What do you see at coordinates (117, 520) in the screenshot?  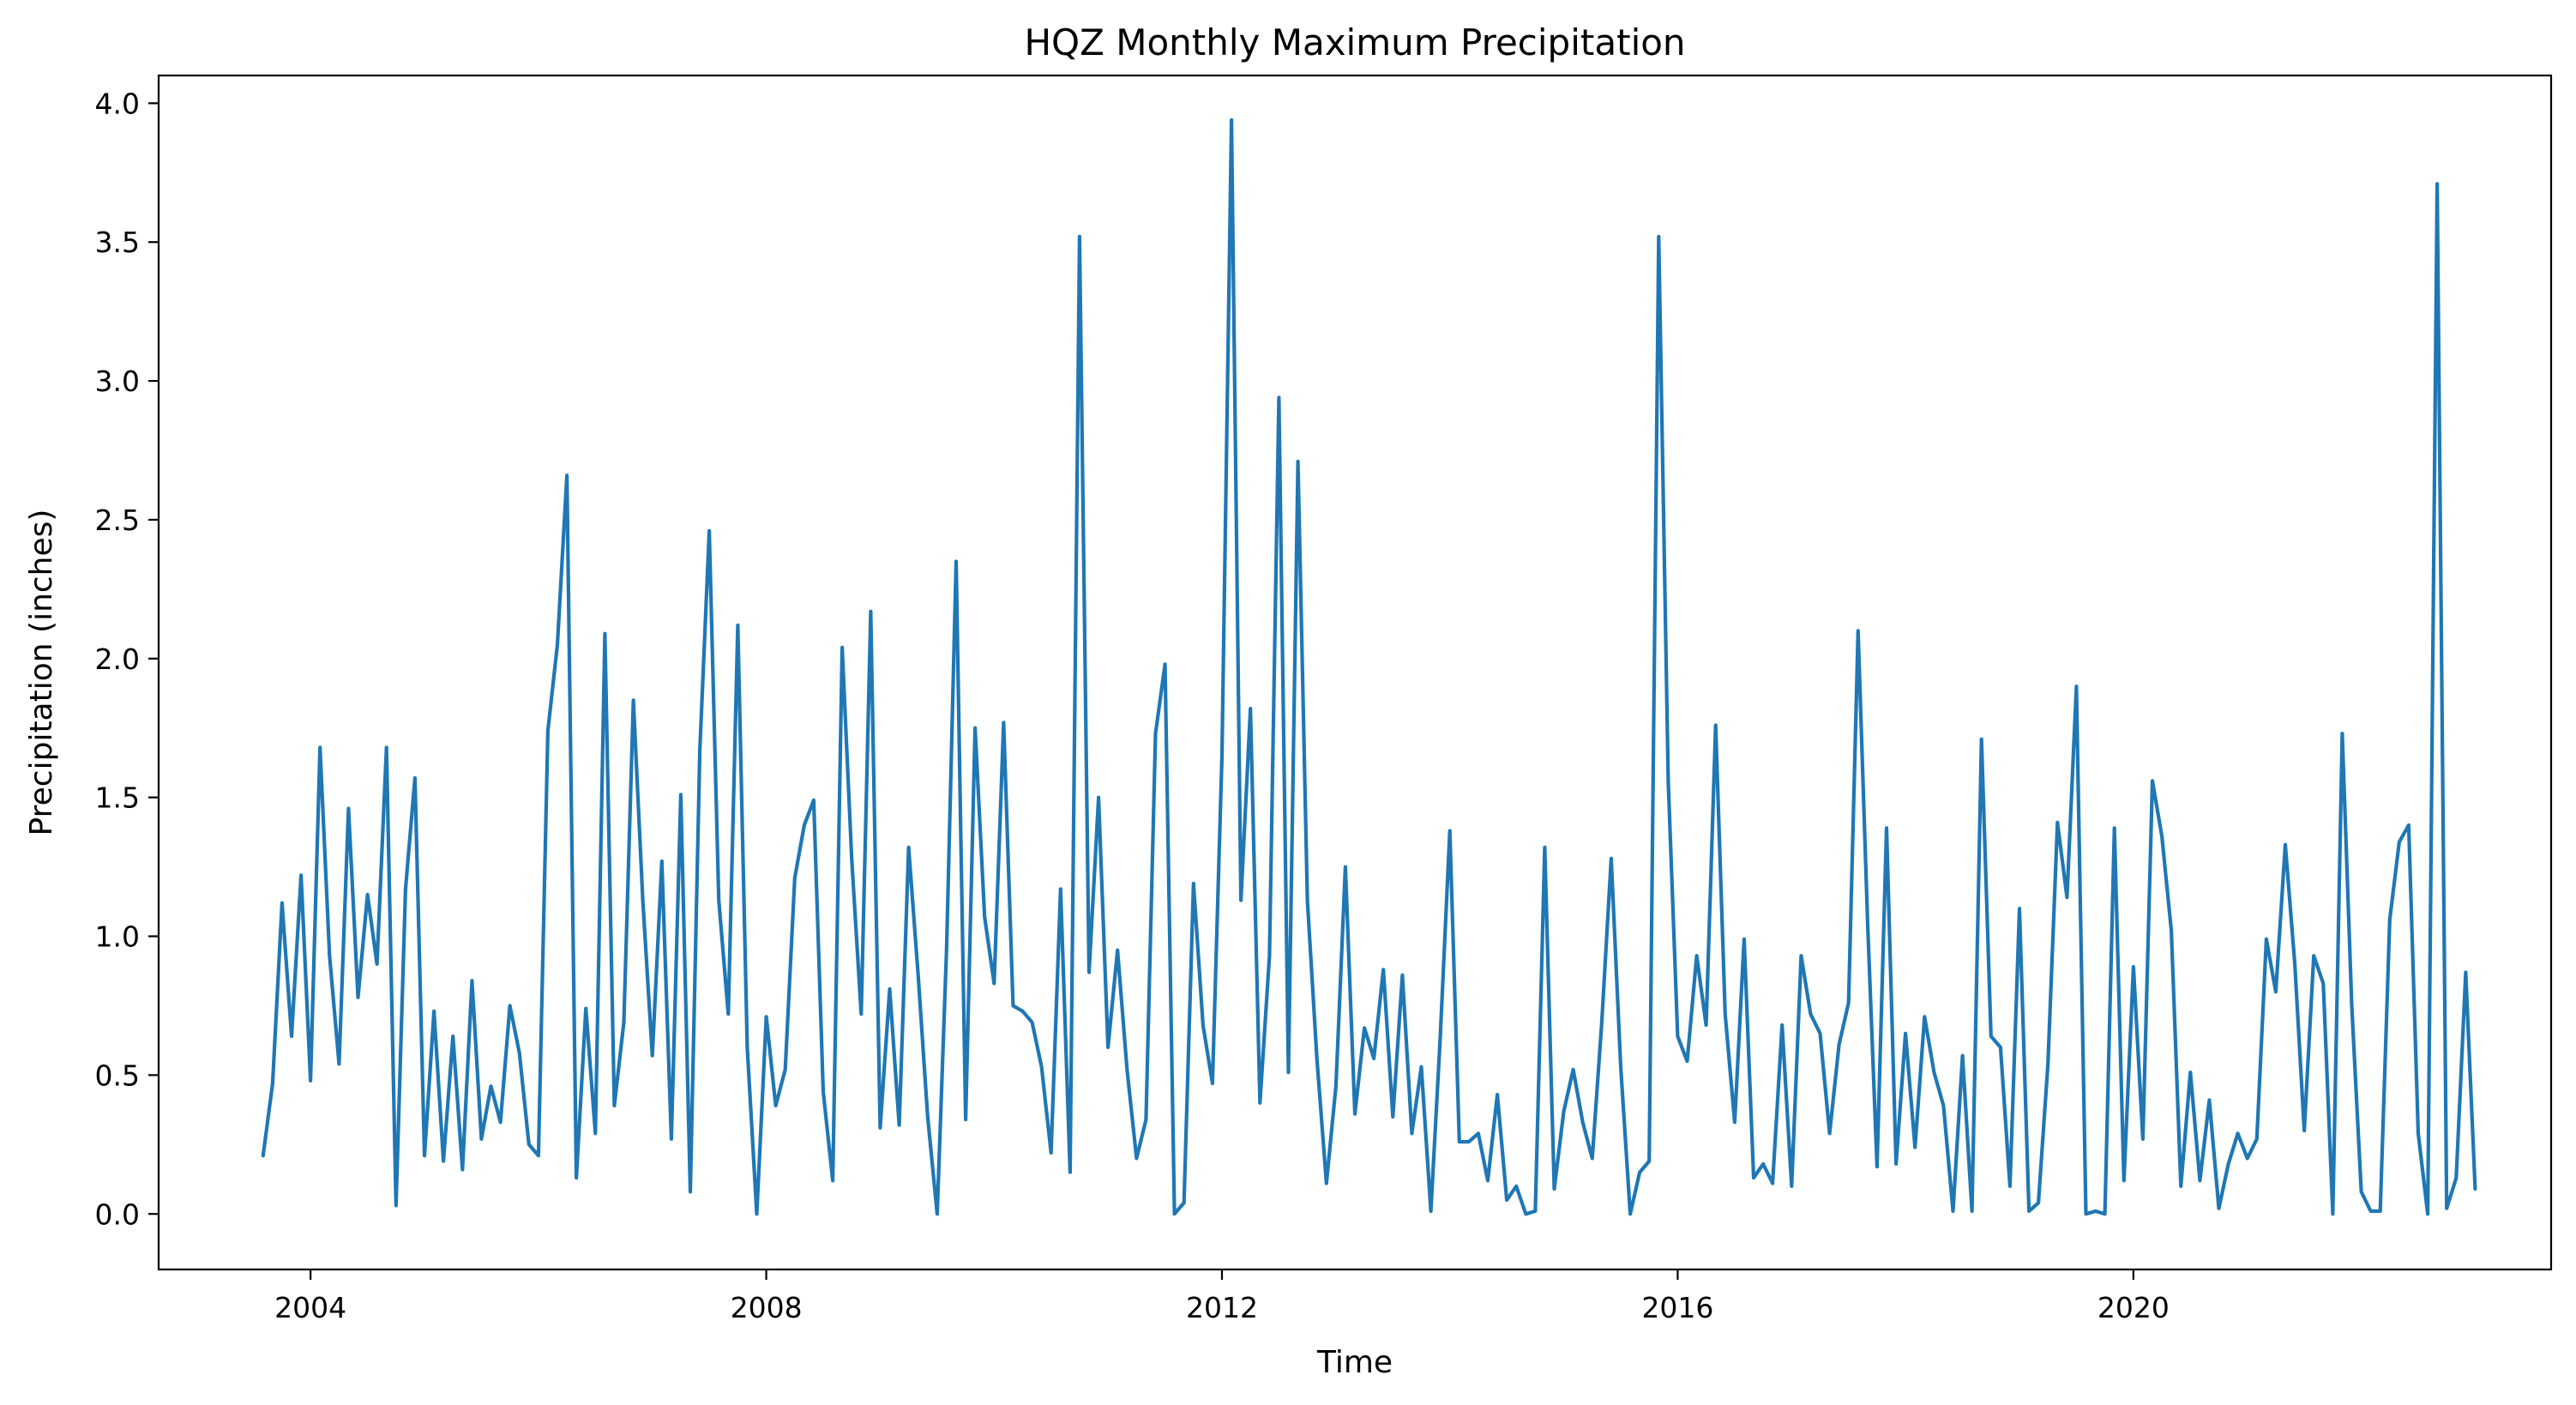 I see `y-tick-label: 2.5` at bounding box center [117, 520].